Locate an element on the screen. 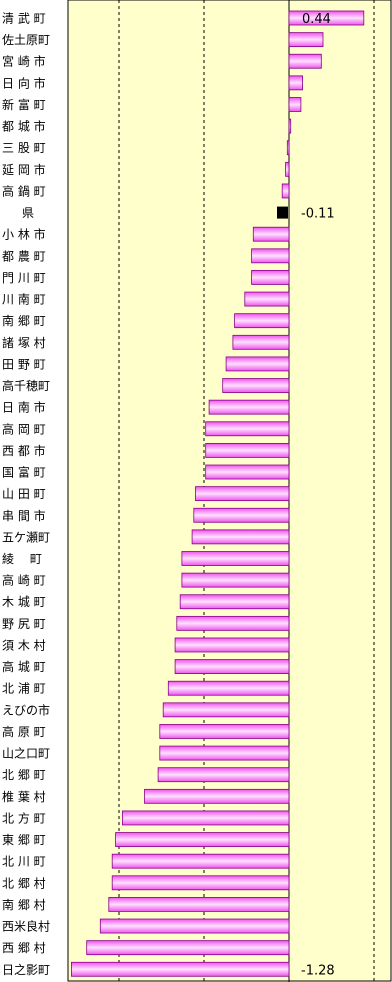 The height and width of the screenshot is (982, 392). category-label-32: えびの市 is located at coordinates (26, 709).